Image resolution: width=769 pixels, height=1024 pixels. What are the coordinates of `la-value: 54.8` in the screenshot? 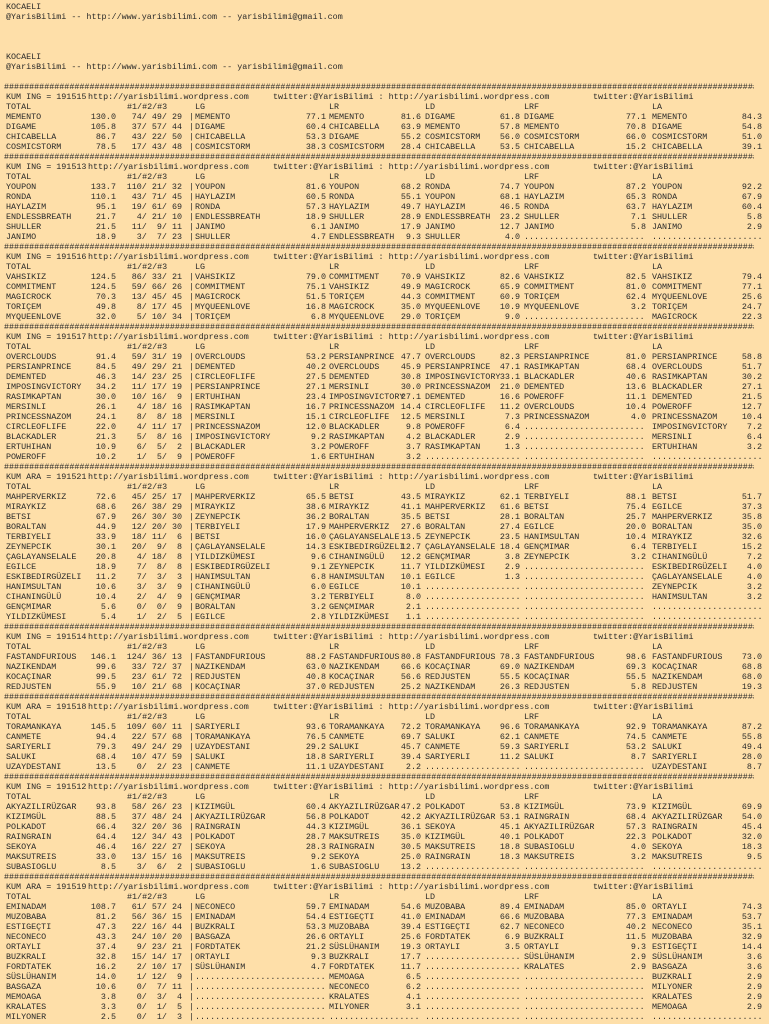 It's located at (751, 127).